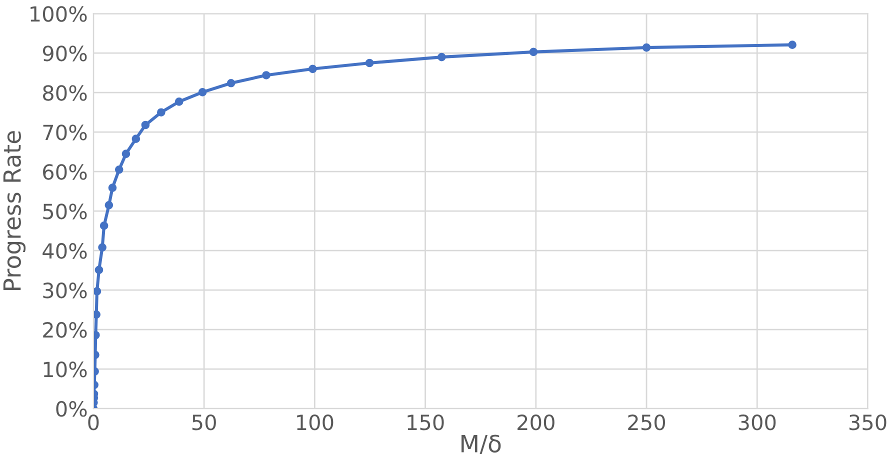 This screenshot has height=454, width=890. Describe the element at coordinates (65, 290) in the screenshot. I see `y-tick-label: 30%` at that location.